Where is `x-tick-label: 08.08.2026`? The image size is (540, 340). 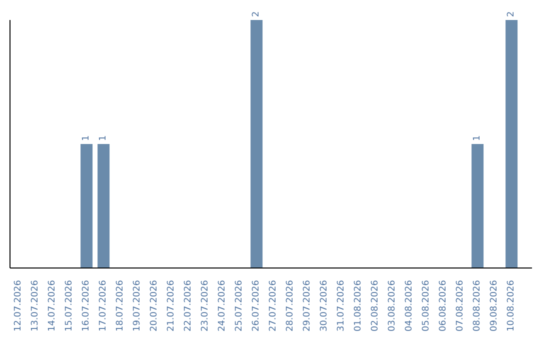
x-tick-label: 08.08.2026 is located at coordinates (477, 306).